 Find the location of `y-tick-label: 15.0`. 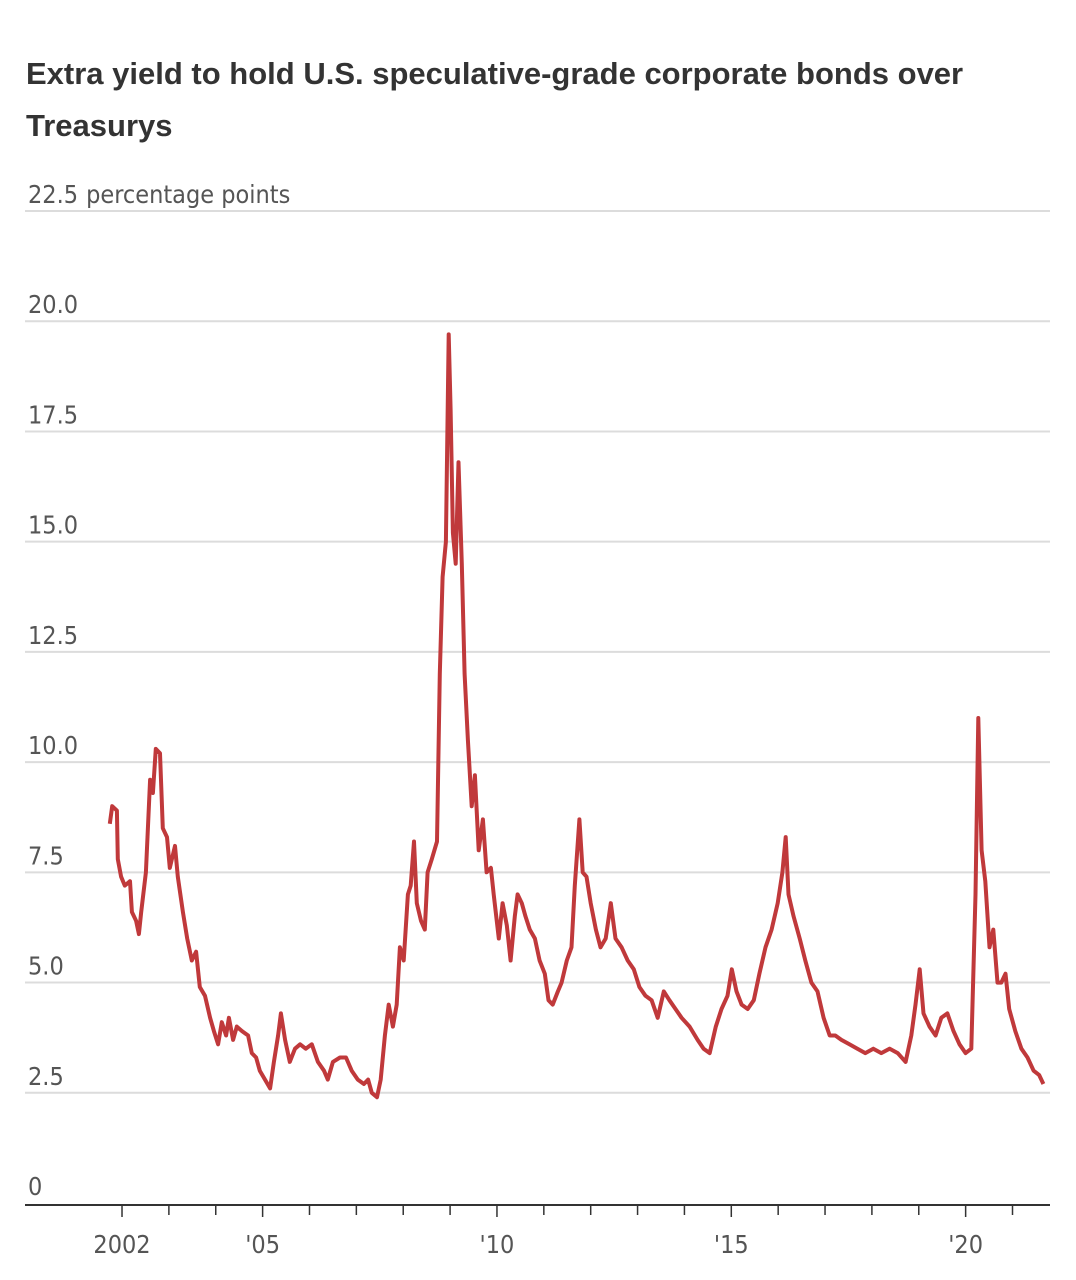

y-tick-label: 15.0 is located at coordinates (53, 525).